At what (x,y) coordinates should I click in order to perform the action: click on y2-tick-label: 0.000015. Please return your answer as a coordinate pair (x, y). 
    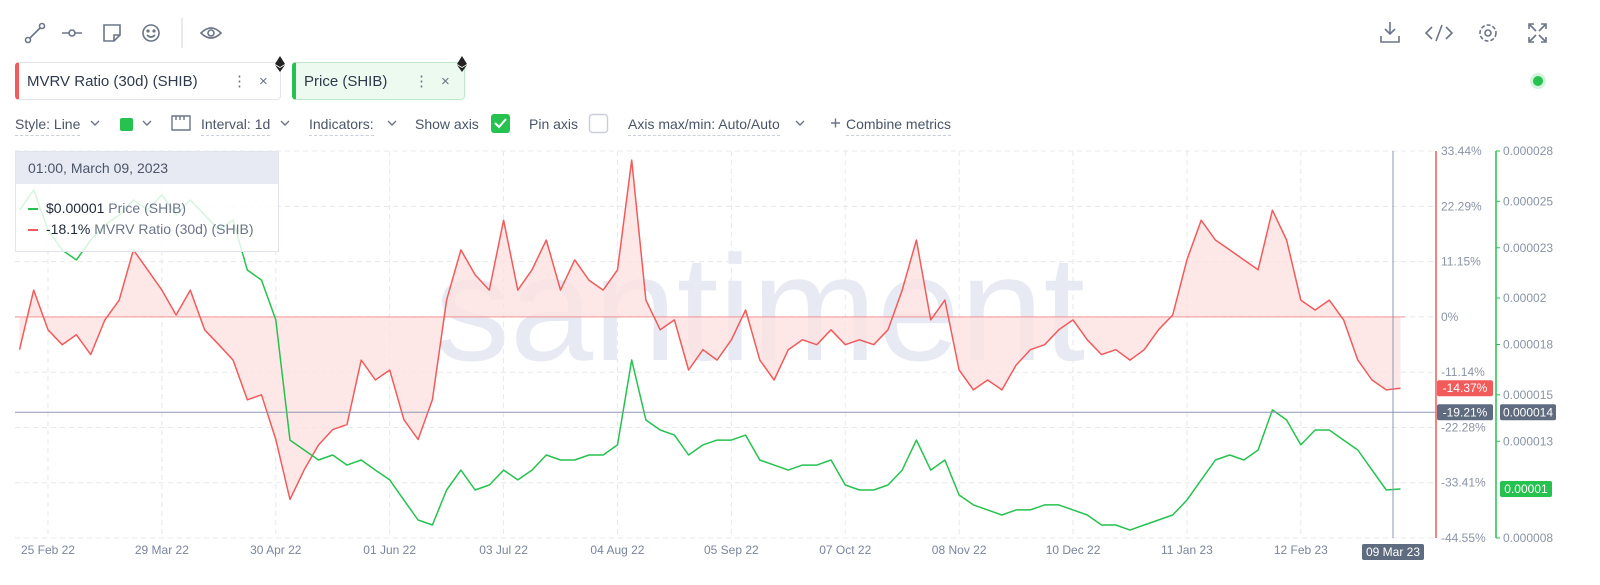
    Looking at the image, I should click on (1528, 395).